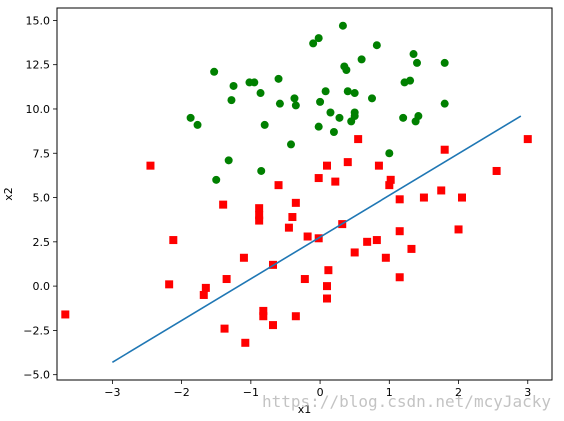 This screenshot has width=564, height=421. I want to click on y-tick-label: 10.0, so click(38, 109).